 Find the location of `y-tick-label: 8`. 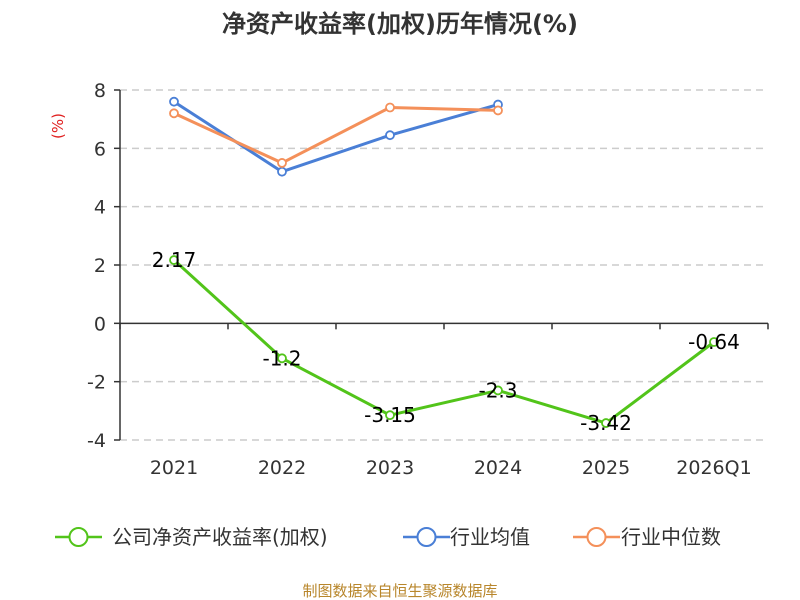

y-tick-label: 8 is located at coordinates (100, 91).